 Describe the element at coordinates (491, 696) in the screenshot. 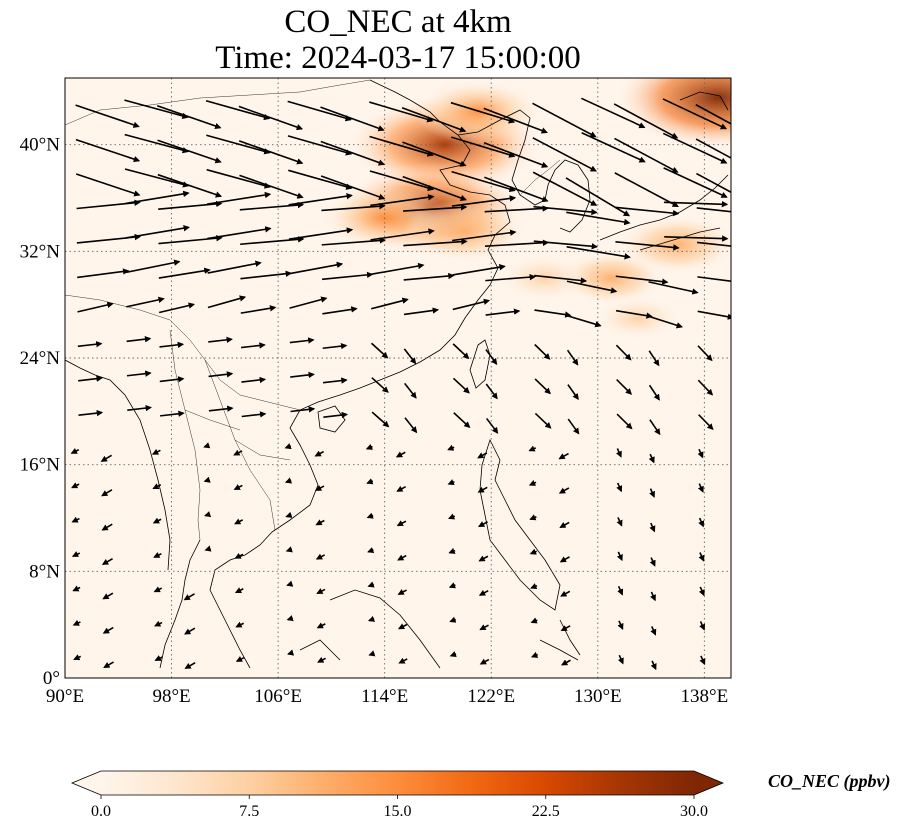

I see `lon-tick-label: 122°E` at that location.